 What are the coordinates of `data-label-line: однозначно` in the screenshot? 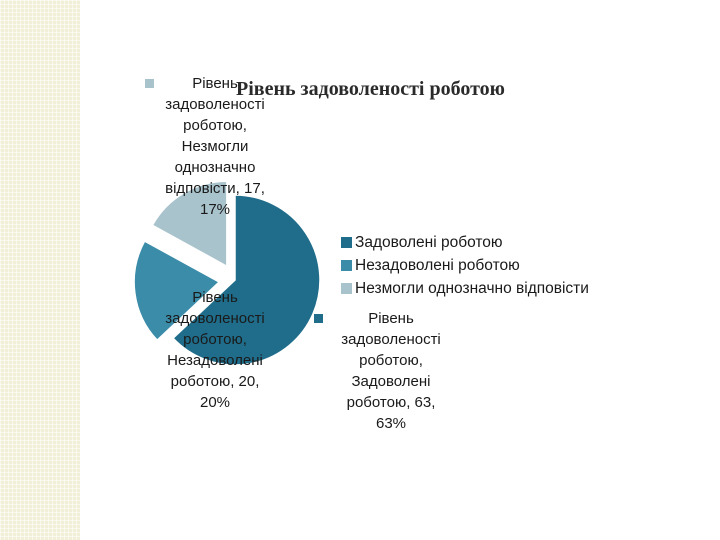 It's located at (215, 167).